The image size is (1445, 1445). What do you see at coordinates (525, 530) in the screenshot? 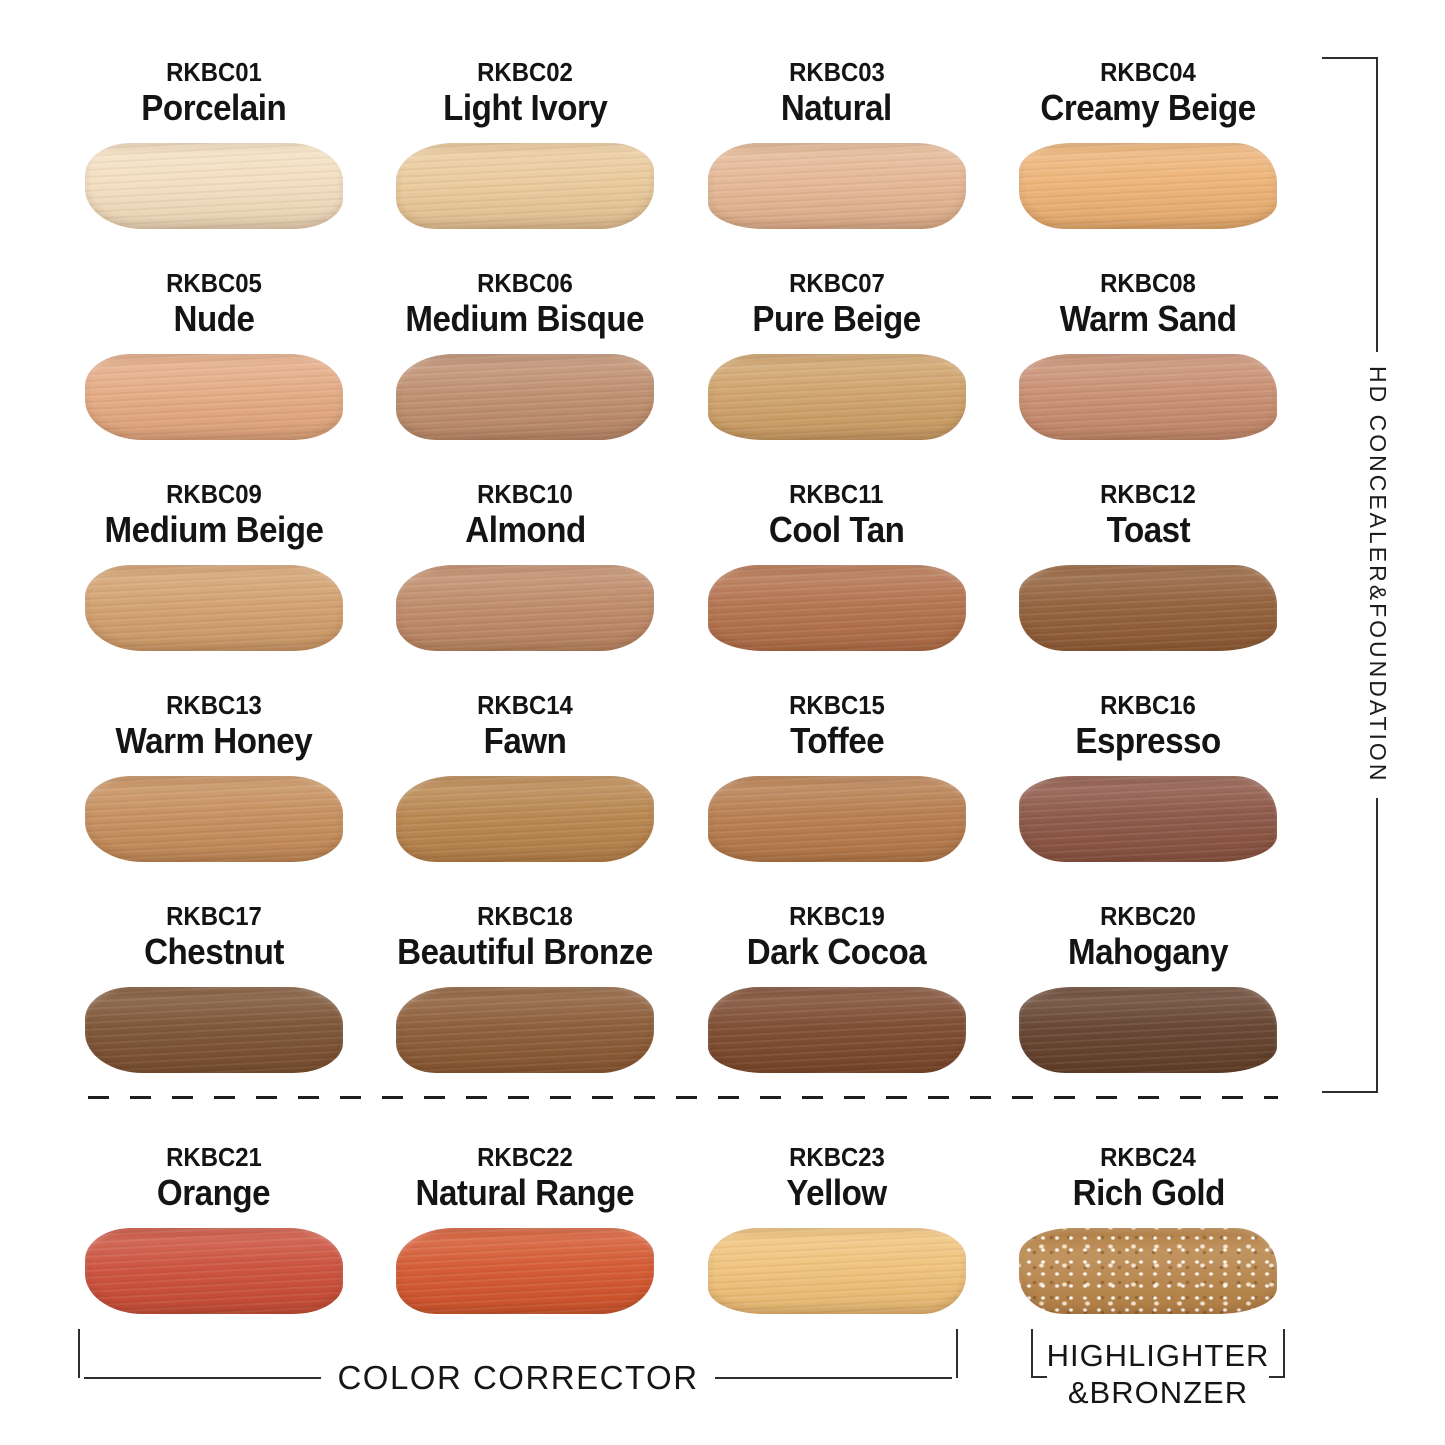
I see `shade-name: Almond` at bounding box center [525, 530].